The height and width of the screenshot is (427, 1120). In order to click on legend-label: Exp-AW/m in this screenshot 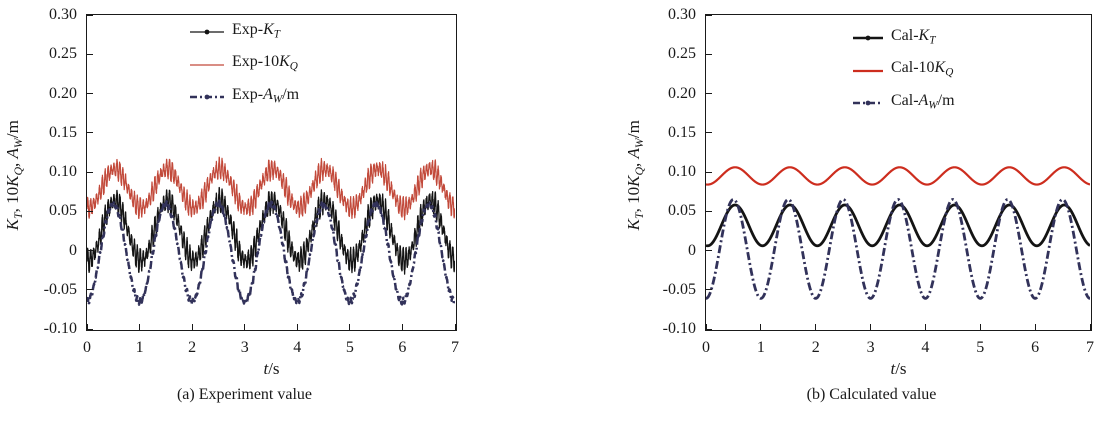, I will do `click(265, 97)`.